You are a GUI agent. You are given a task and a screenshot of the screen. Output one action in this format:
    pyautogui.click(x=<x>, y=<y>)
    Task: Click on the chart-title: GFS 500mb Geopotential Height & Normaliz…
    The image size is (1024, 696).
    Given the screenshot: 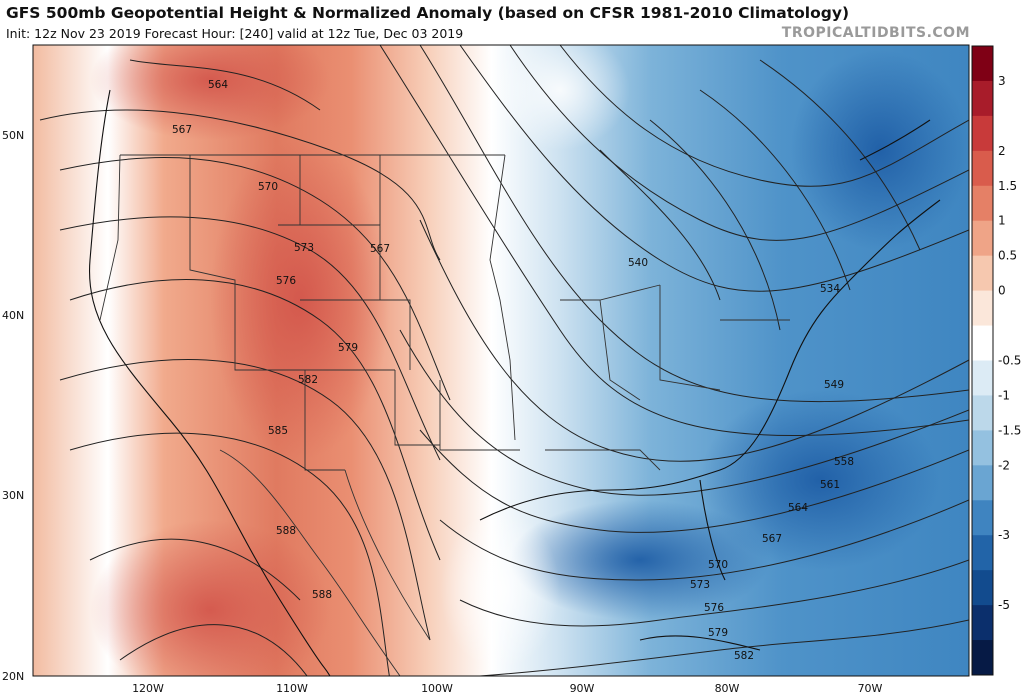 What is the action you would take?
    pyautogui.click(x=428, y=13)
    